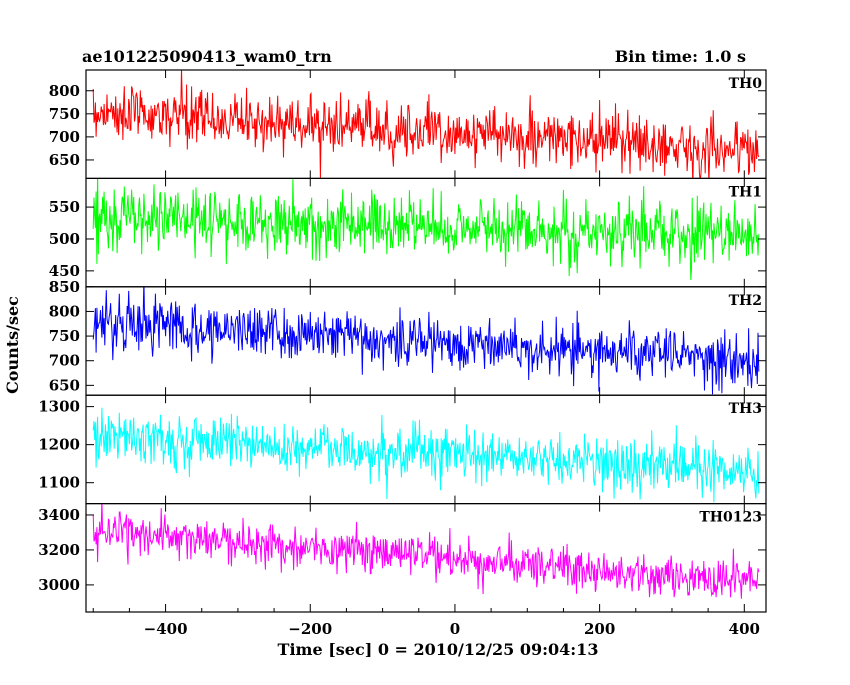 The width and height of the screenshot is (850, 685). Describe the element at coordinates (59, 407) in the screenshot. I see `y-tick-label: 1300` at that location.